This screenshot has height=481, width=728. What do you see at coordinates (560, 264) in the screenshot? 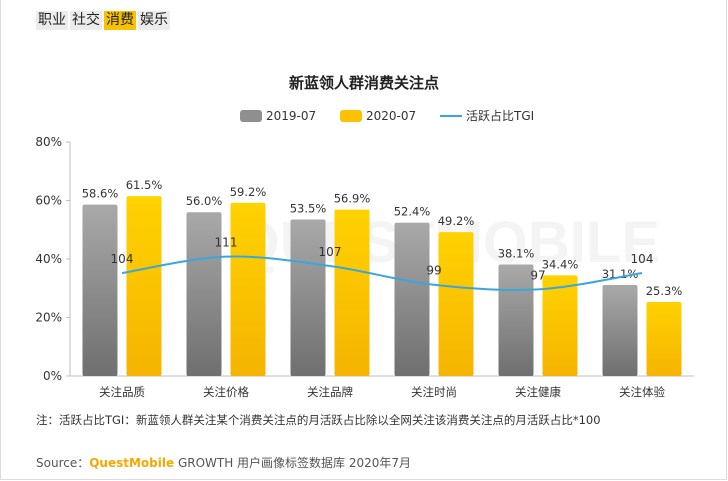
I see `bar-value-label: 34.4%` at bounding box center [560, 264].